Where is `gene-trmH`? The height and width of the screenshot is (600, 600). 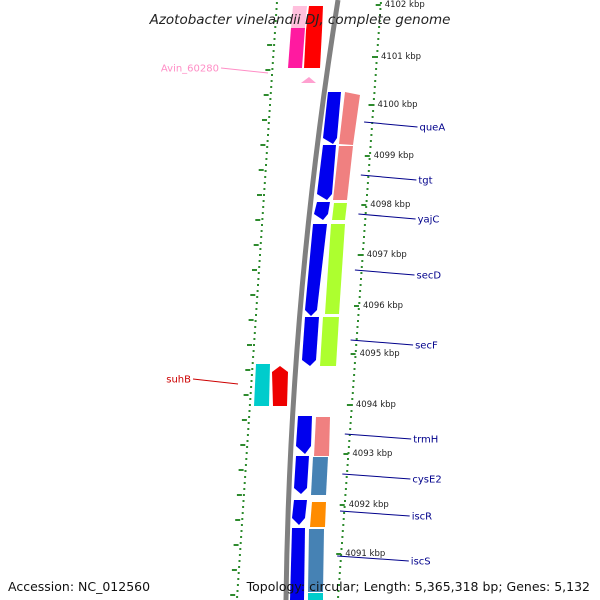
gene-trmH is located at coordinates (304, 435).